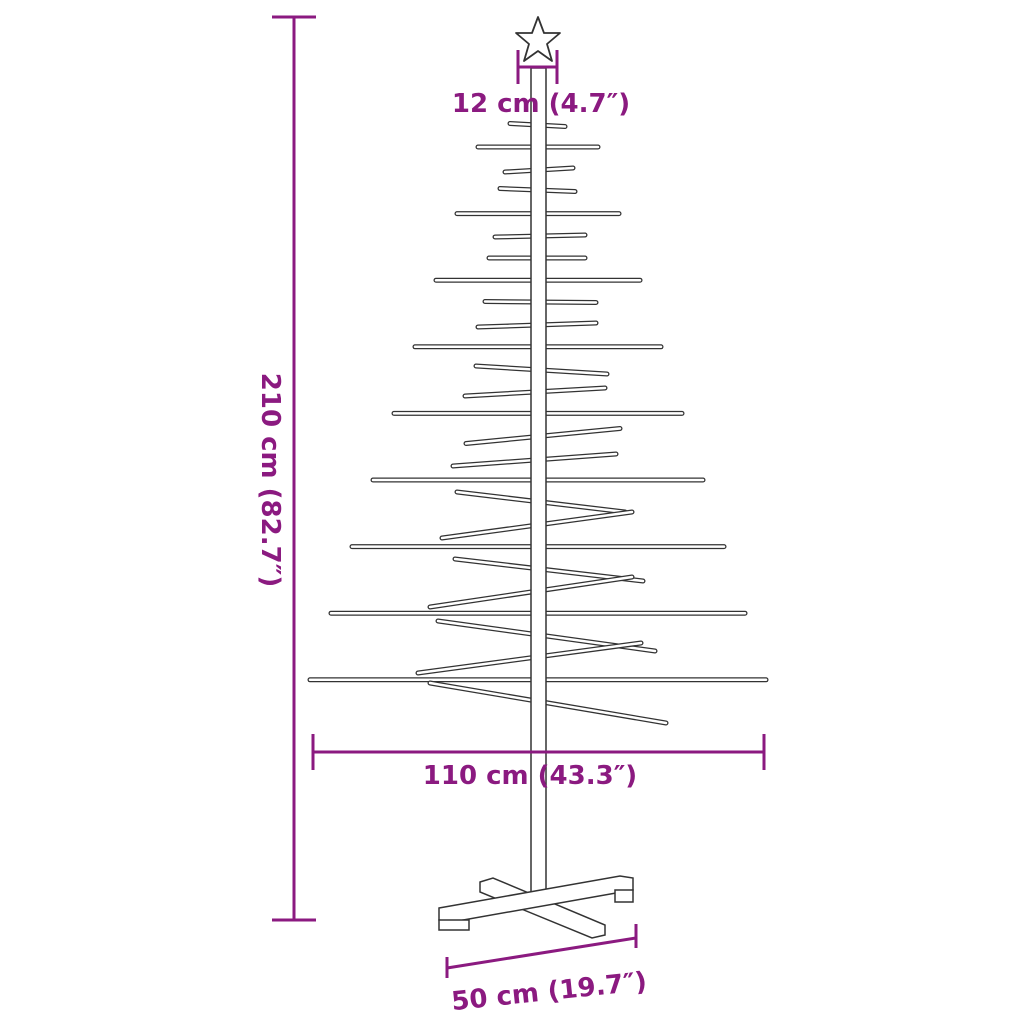  Describe the element at coordinates (270, 480) in the screenshot. I see `height-label: 210 cm (82.7″)` at that location.